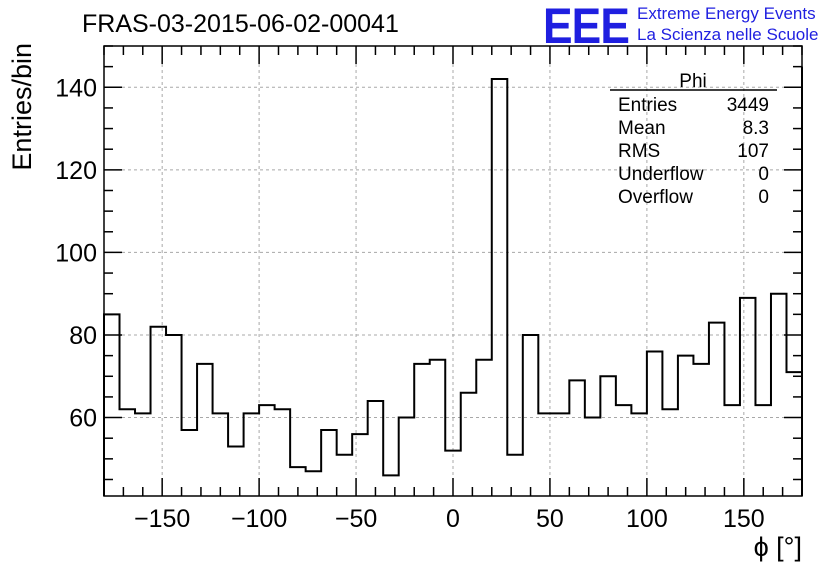  What do you see at coordinates (550, 519) in the screenshot?
I see `x-tick-label: 50` at bounding box center [550, 519].